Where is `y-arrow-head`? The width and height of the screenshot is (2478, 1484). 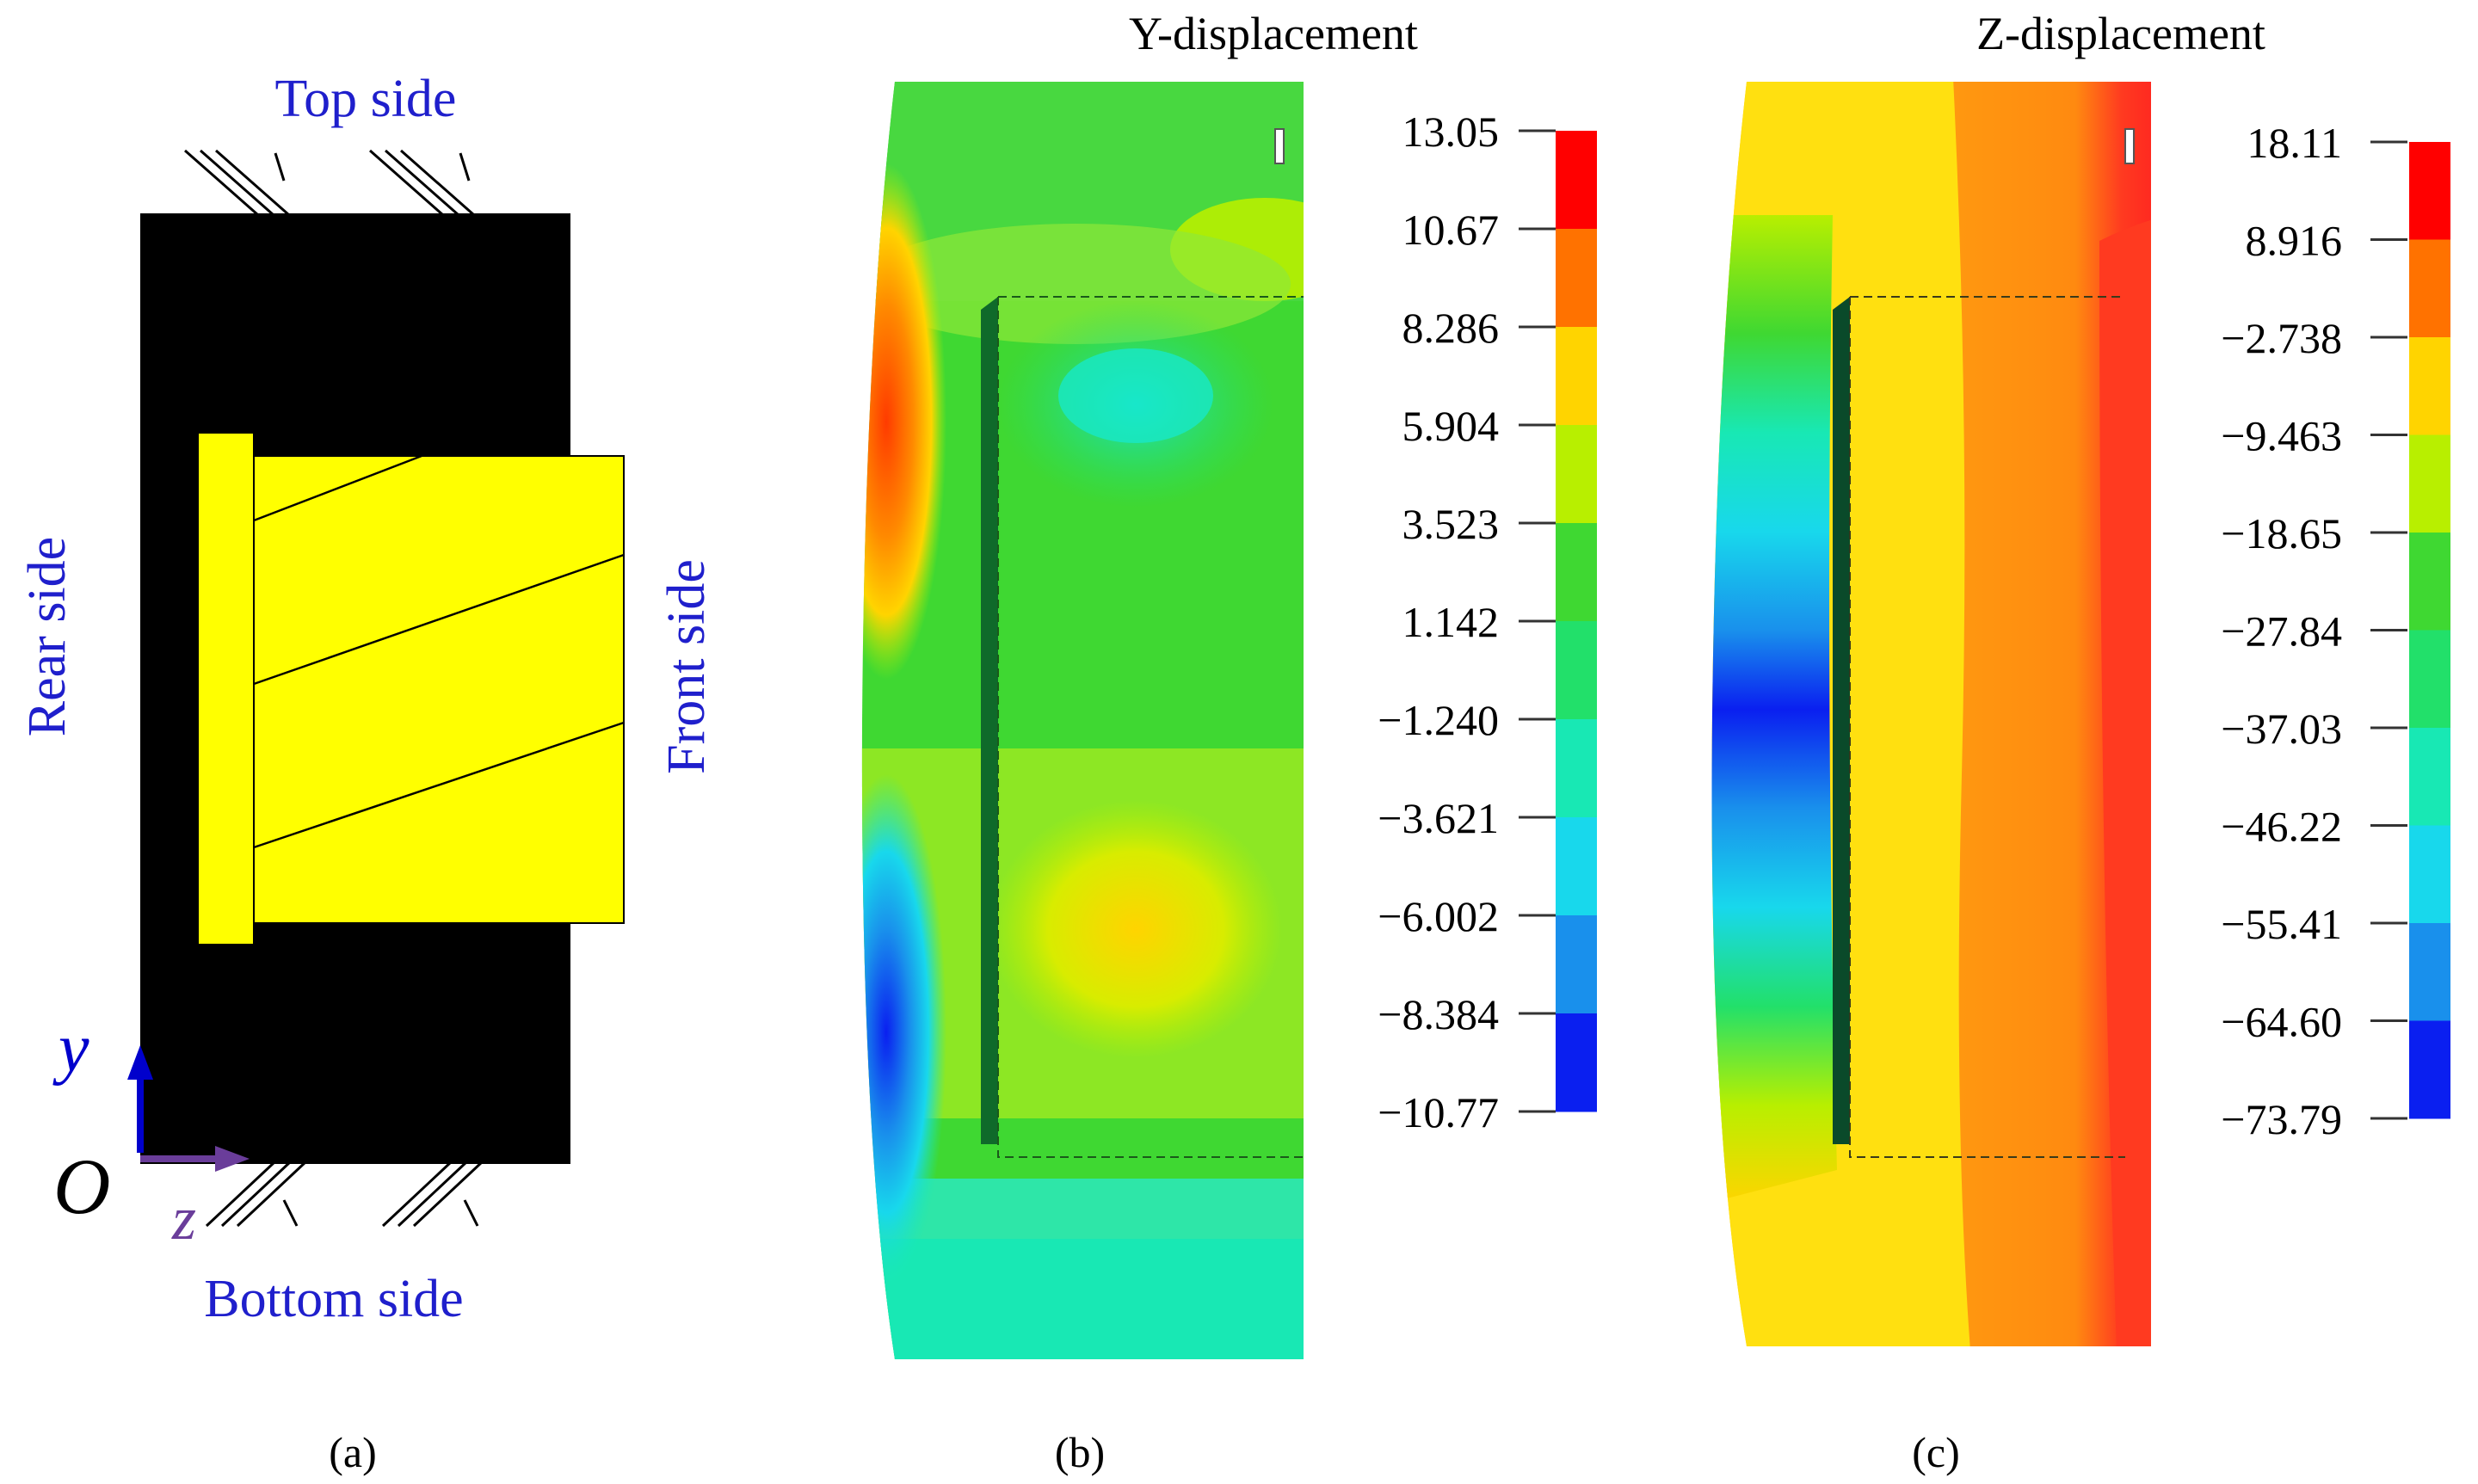 y-arrow-head is located at coordinates (140, 1062).